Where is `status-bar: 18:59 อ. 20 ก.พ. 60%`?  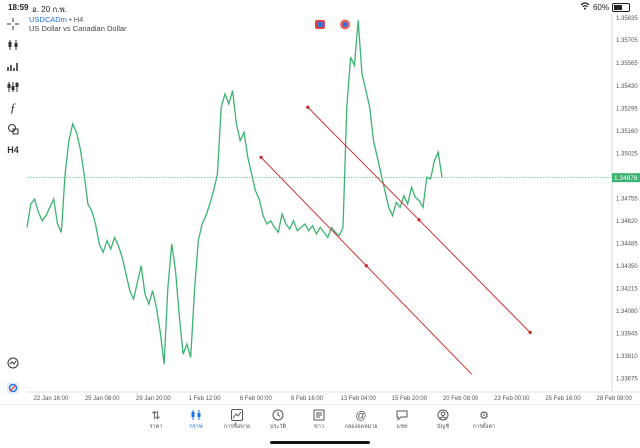
status-bar: 18:59 อ. 20 ก.พ. 60% is located at coordinates (320, 7).